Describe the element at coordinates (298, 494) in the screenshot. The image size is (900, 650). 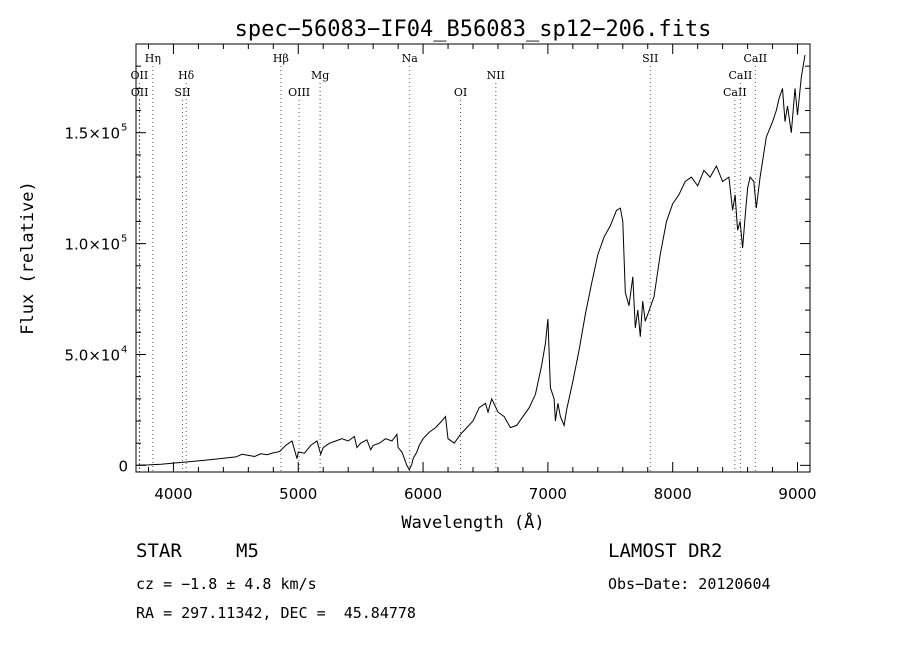
I see `x-tick-label-1: 5000` at that location.